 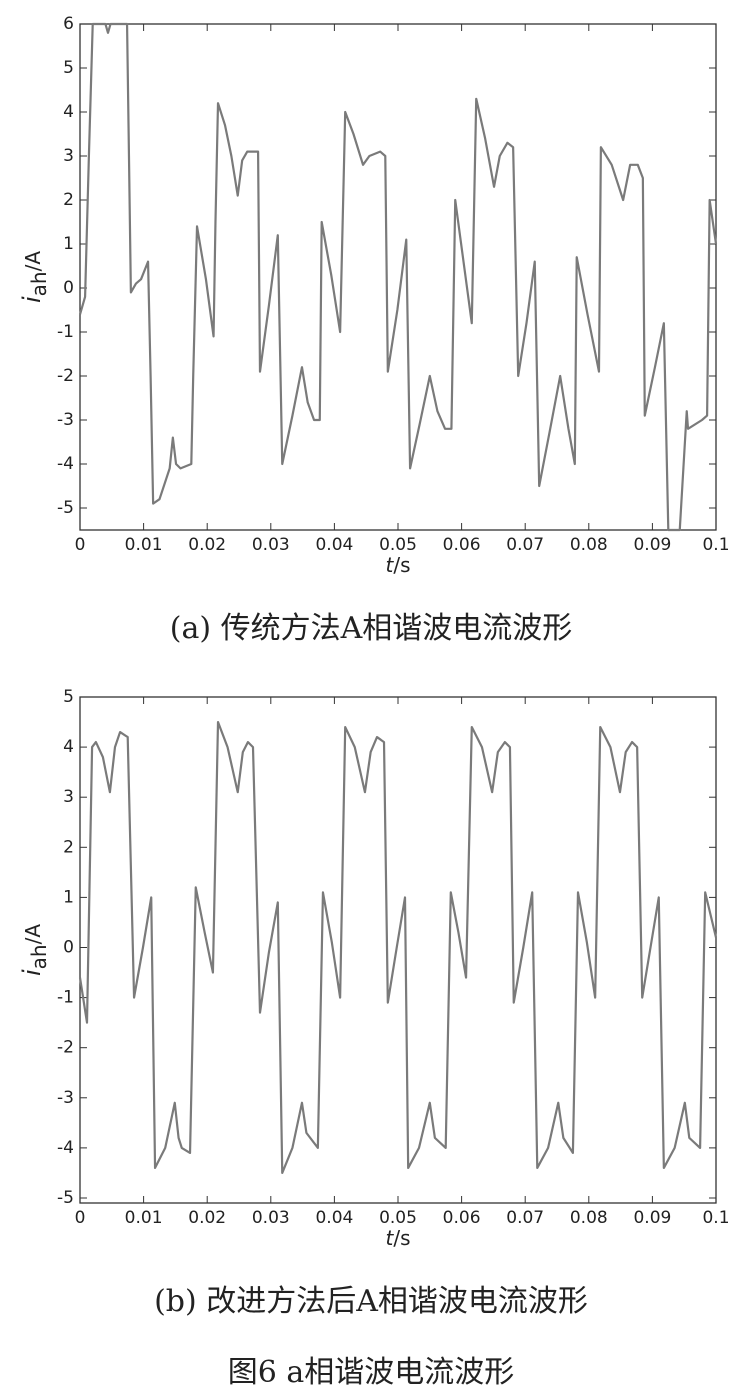 What do you see at coordinates (68, 24) in the screenshot?
I see `y-tick-label: 6` at bounding box center [68, 24].